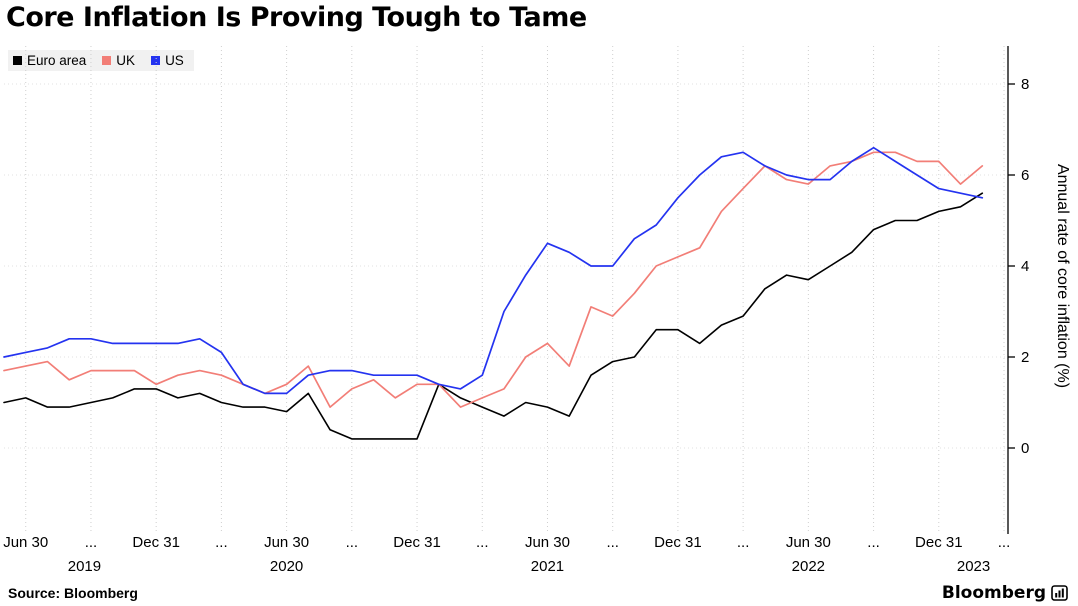  I want to click on chart-legend: Euro area UK US, so click(101, 60).